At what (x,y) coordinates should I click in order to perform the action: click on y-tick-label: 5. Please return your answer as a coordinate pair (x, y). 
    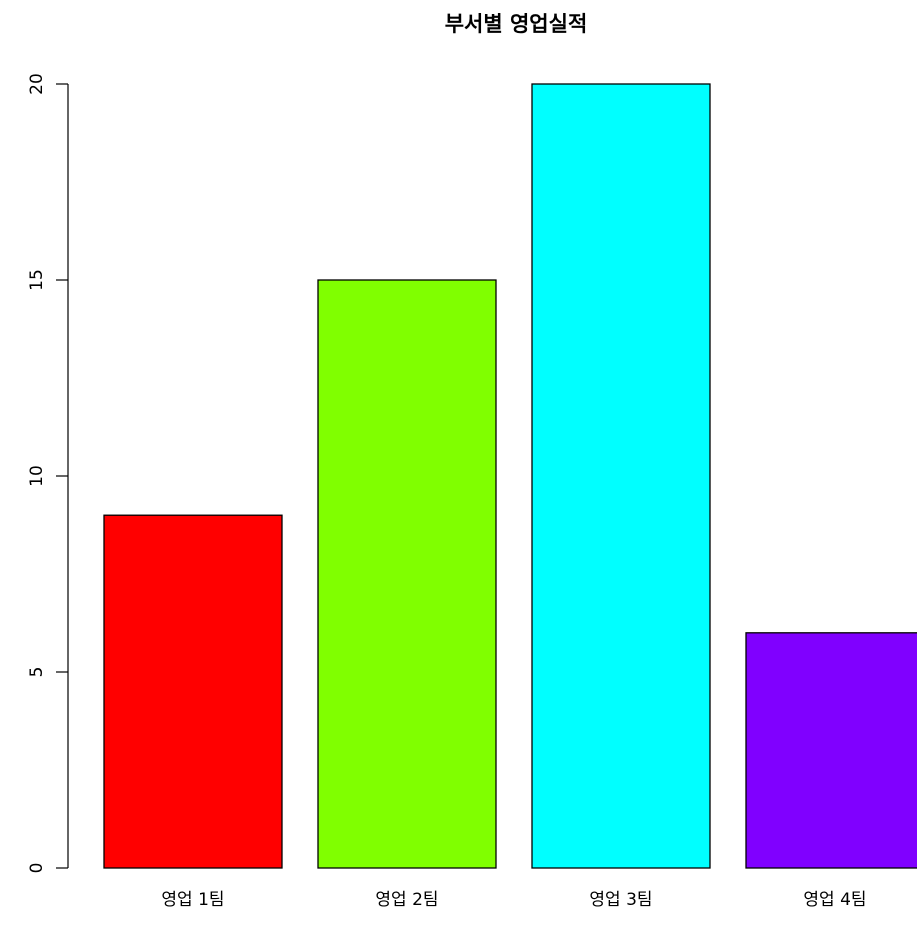
    Looking at the image, I should click on (37, 672).